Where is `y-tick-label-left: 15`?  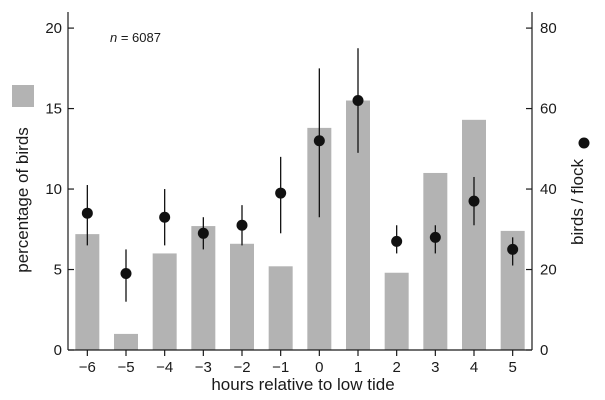 y-tick-label-left: 15 is located at coordinates (53, 109).